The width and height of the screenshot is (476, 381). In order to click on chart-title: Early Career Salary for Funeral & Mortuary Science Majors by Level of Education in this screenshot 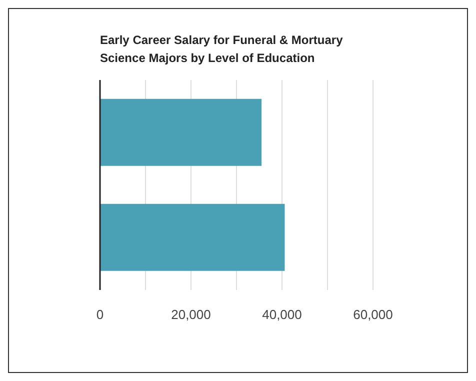, I will do `click(222, 49)`.